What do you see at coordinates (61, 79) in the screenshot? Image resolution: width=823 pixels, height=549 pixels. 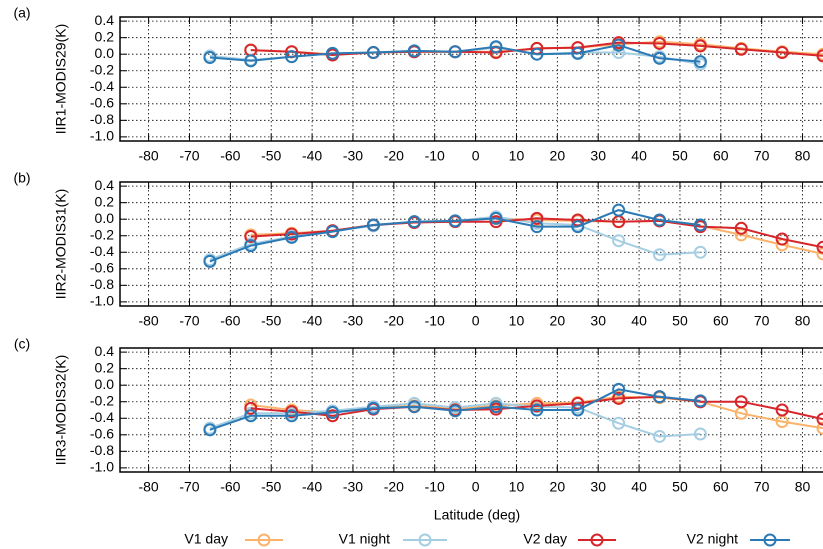 I see `y-axis-label: IIR1-MODIS29(K)` at bounding box center [61, 79].